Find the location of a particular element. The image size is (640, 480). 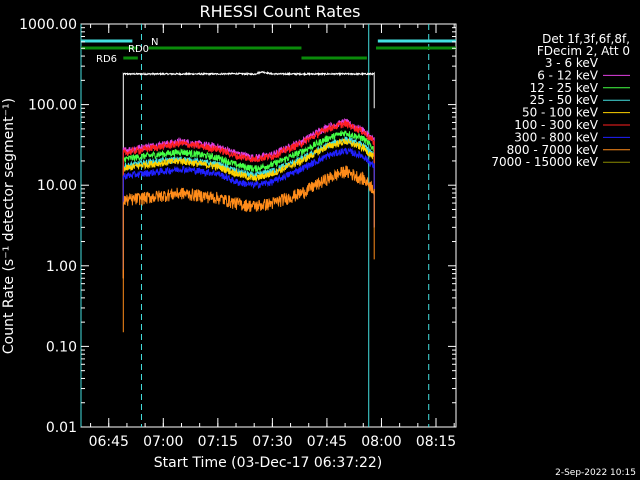

legend-label: 3 - 6 keV is located at coordinates (572, 63).